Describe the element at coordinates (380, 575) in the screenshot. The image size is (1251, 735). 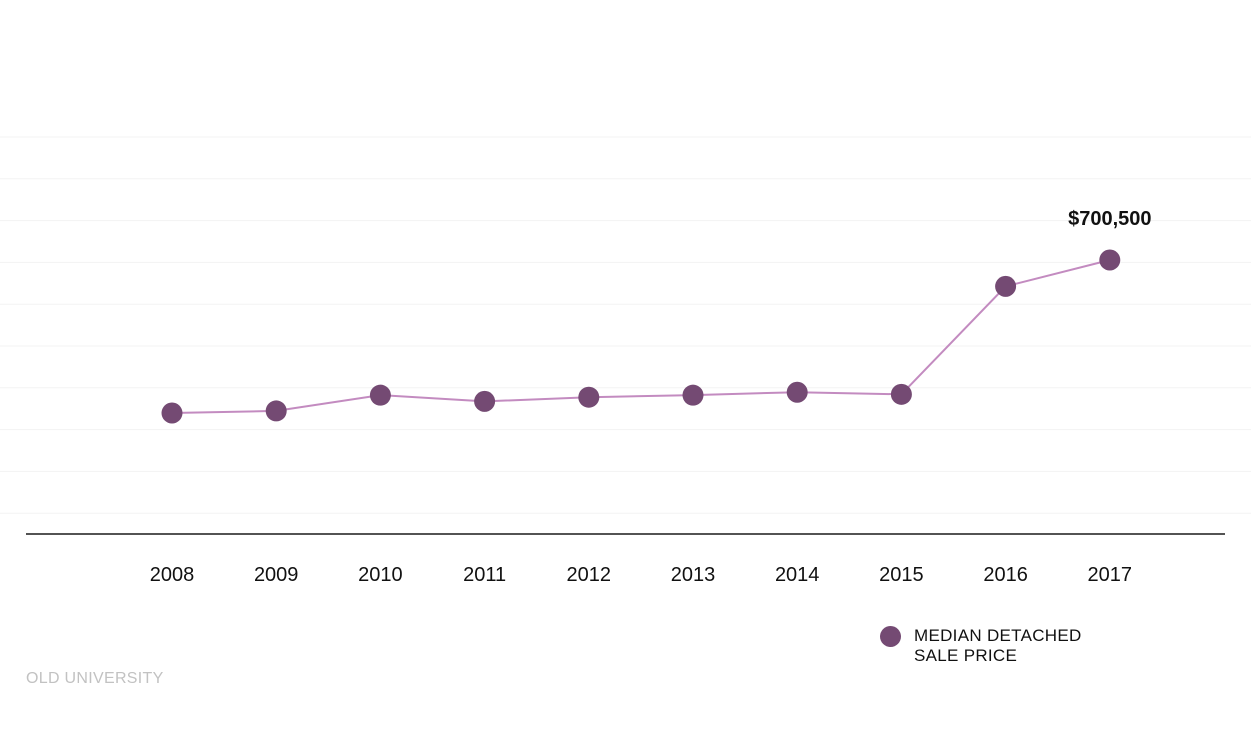
I see `x-tick-label: 2010` at that location.